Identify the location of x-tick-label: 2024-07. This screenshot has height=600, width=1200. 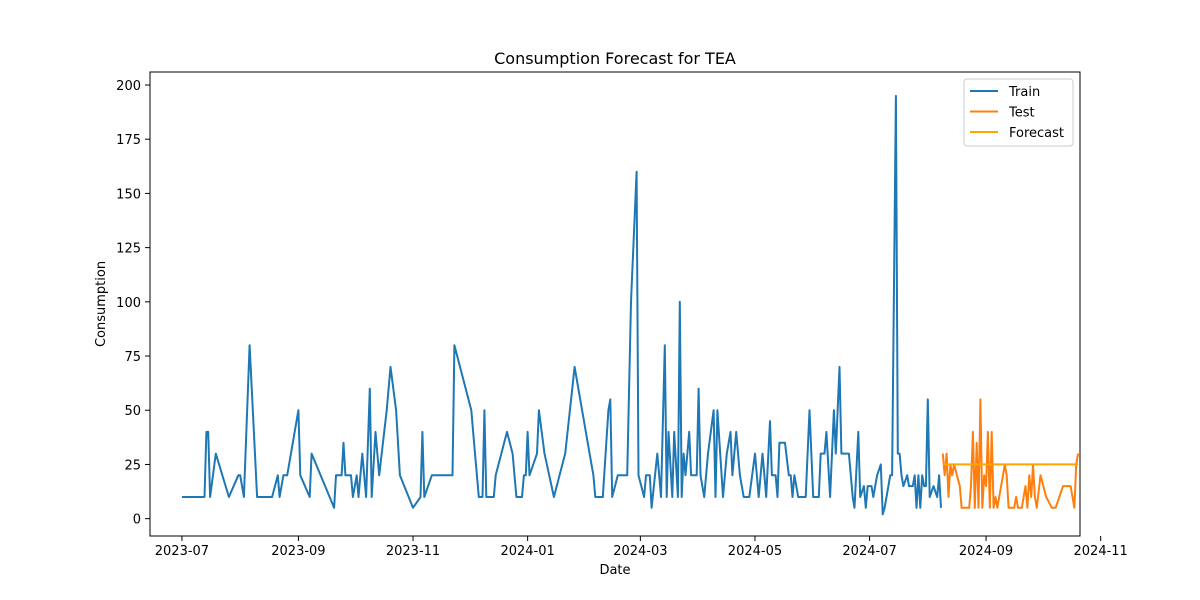
(869, 551).